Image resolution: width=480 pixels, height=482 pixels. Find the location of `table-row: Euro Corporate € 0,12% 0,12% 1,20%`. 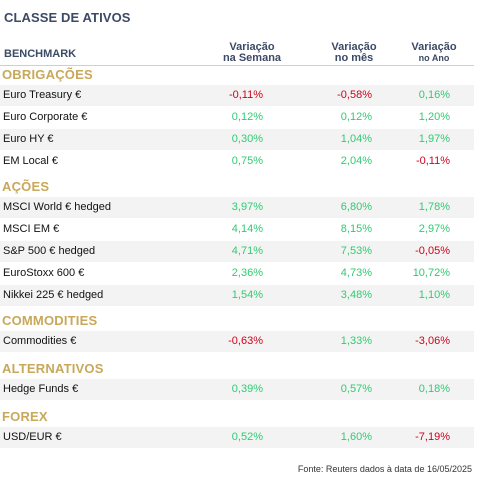

table-row: Euro Corporate € 0,12% 0,12% 1,20% is located at coordinates (237, 117).